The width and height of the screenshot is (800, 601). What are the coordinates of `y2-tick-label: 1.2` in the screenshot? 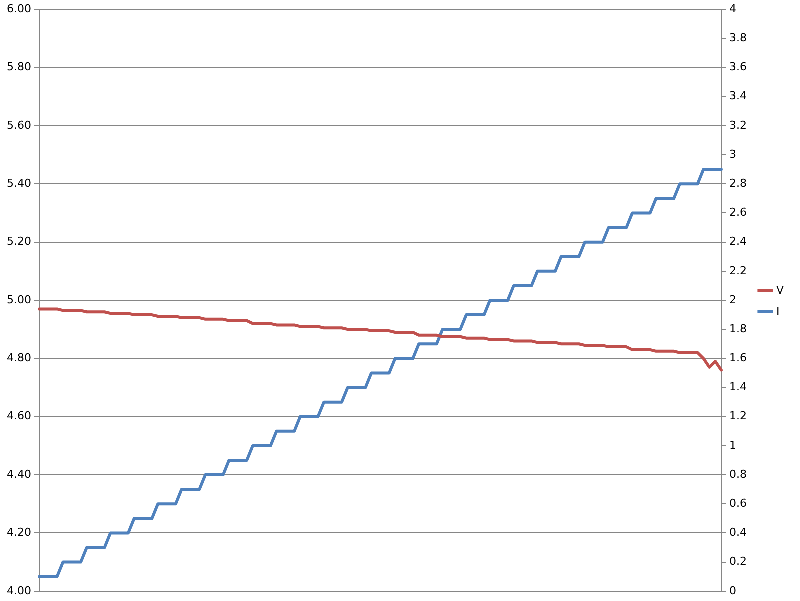 It's located at (738, 416).